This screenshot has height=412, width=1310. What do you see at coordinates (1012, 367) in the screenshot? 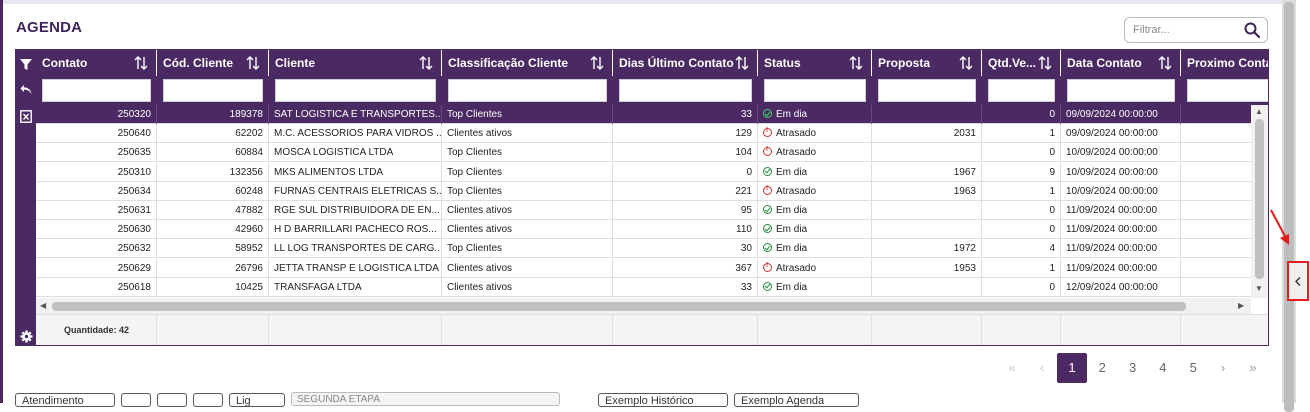
I see `first-page-button: «` at bounding box center [1012, 367].